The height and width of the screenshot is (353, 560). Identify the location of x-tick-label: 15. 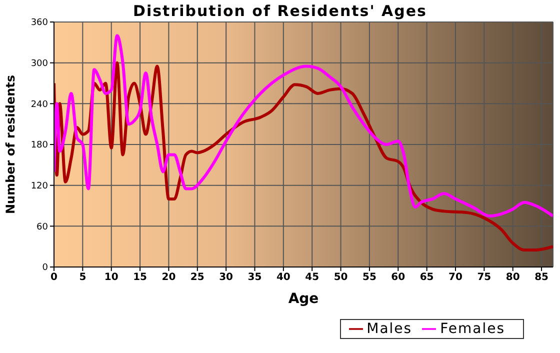
(140, 278).